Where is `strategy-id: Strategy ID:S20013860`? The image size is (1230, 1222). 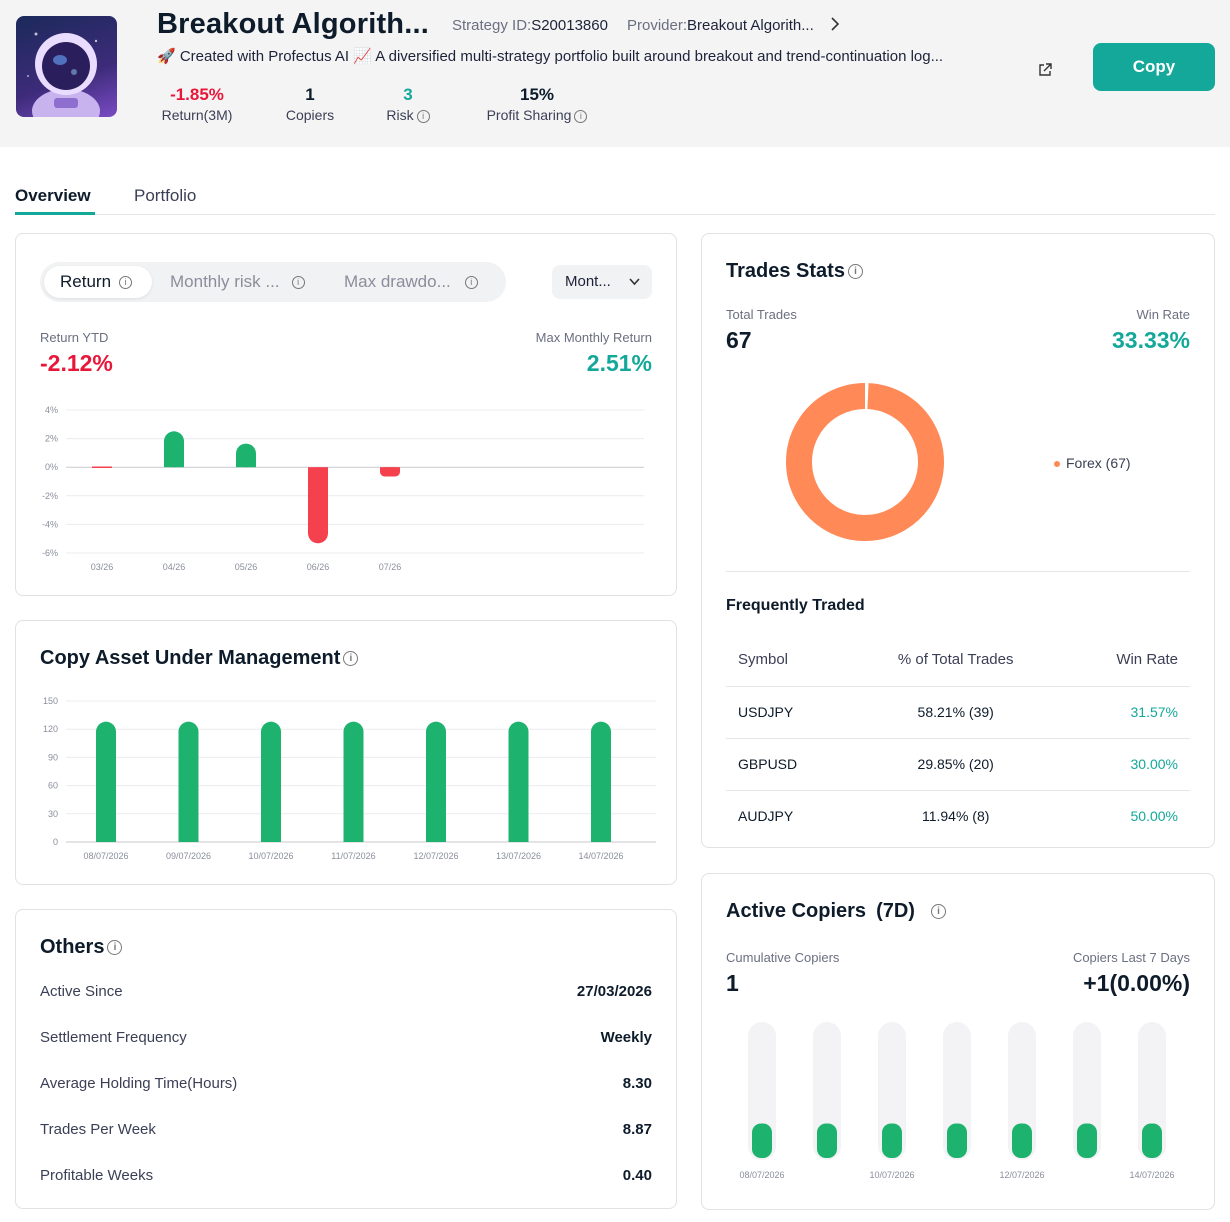
strategy-id: Strategy ID:S20013860 is located at coordinates (530, 25).